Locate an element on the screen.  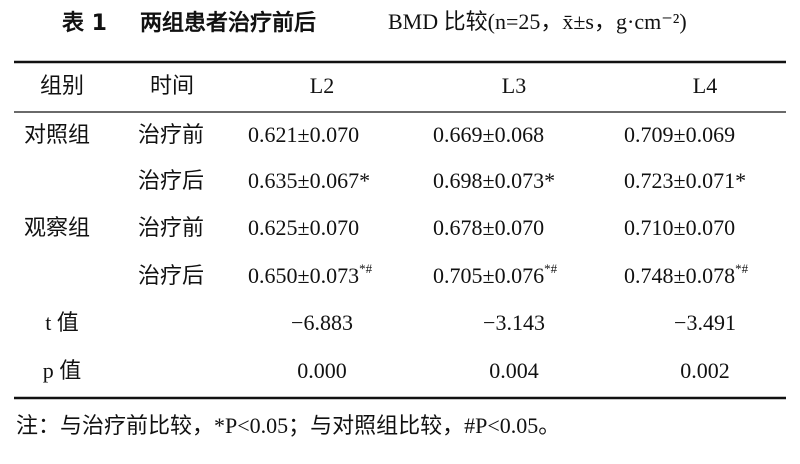
cell: 0.000 is located at coordinates (322, 370).